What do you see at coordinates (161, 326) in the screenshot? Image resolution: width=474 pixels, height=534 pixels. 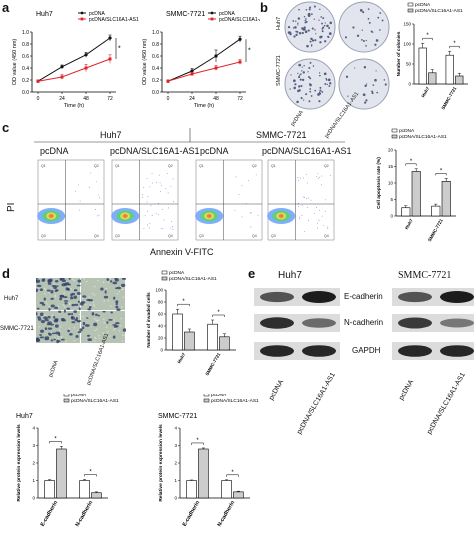 I see `y-tick-label: 40` at bounding box center [161, 326].